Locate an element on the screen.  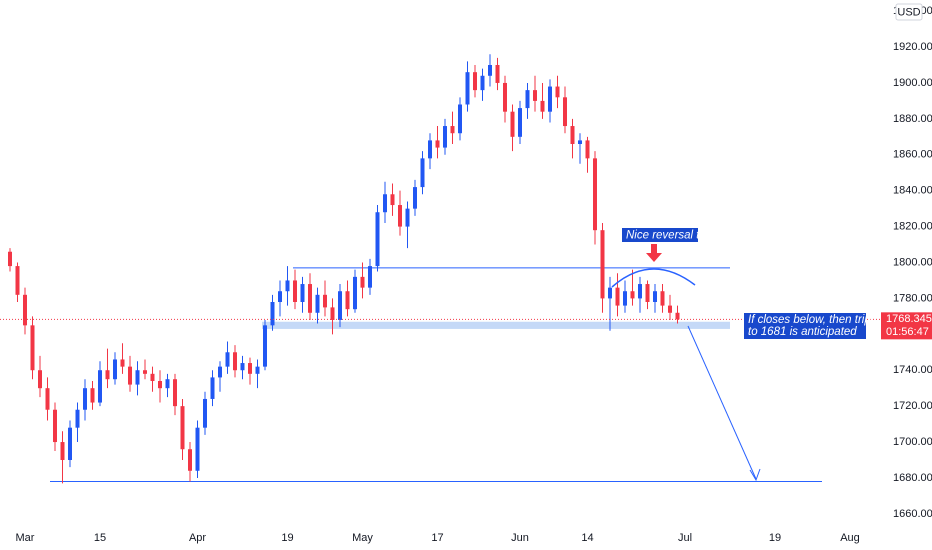
y-tick-label: 1800.000 is located at coordinates (912, 262).